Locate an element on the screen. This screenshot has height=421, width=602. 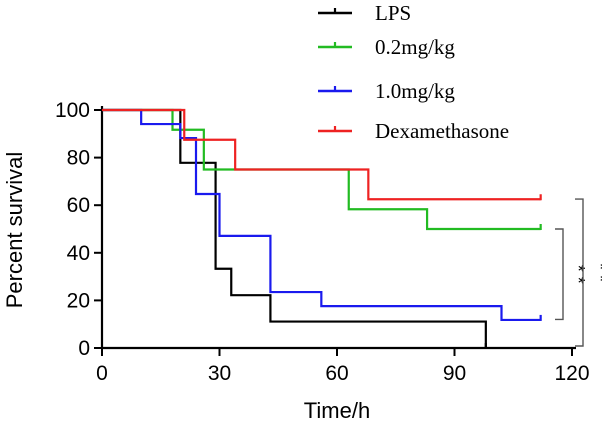
x-tick-label-30: 30 is located at coordinates (219, 373).